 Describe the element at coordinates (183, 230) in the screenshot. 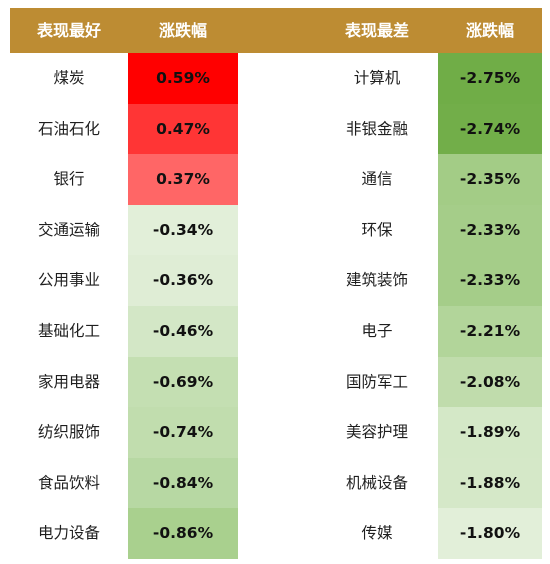

I see `best-sector-change: -0.34%` at that location.